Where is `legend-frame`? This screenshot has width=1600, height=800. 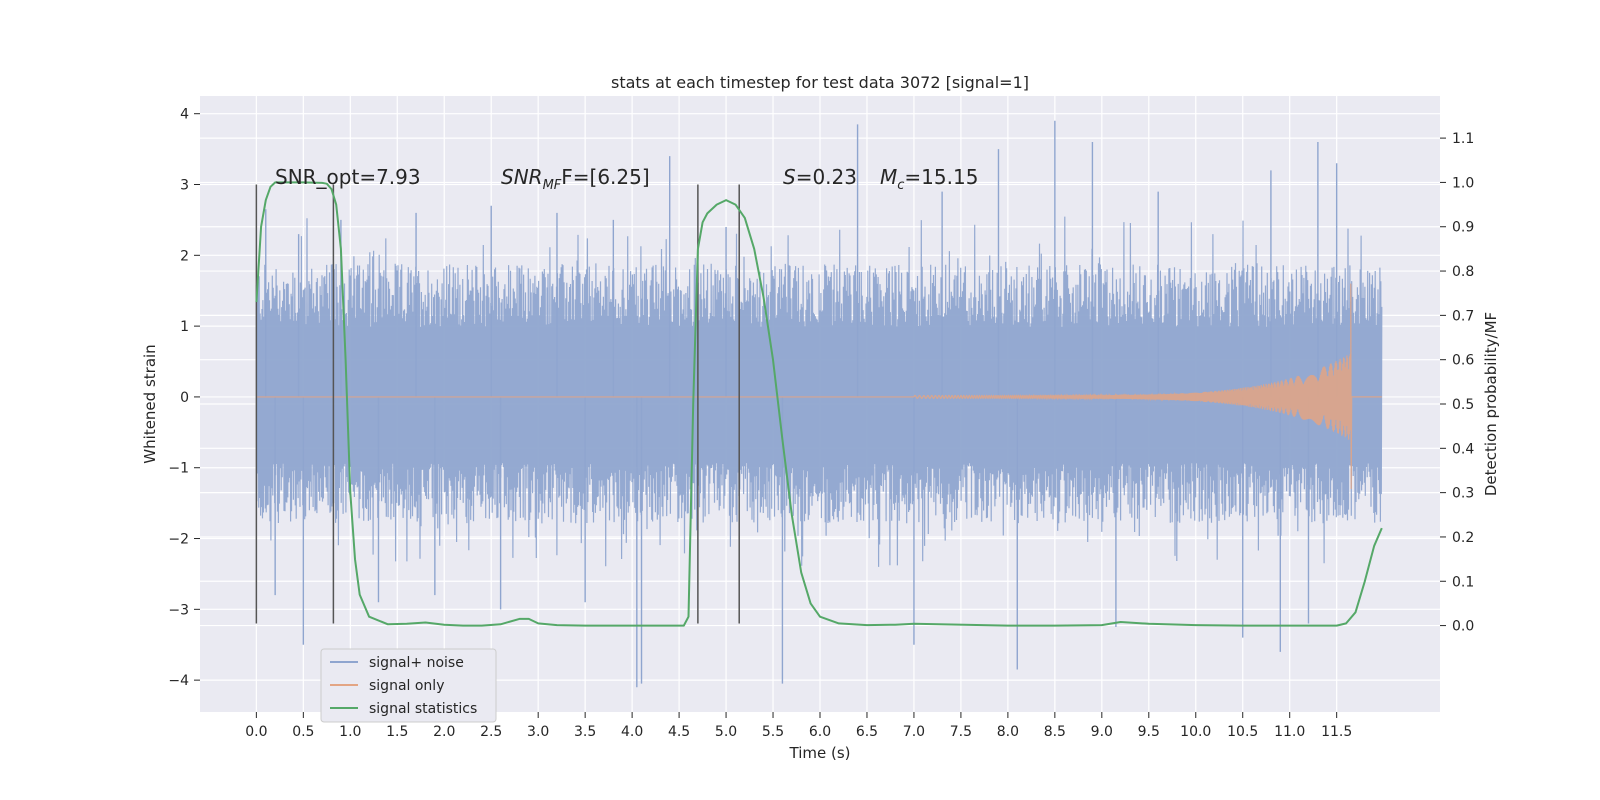
legend-frame is located at coordinates (408, 685).